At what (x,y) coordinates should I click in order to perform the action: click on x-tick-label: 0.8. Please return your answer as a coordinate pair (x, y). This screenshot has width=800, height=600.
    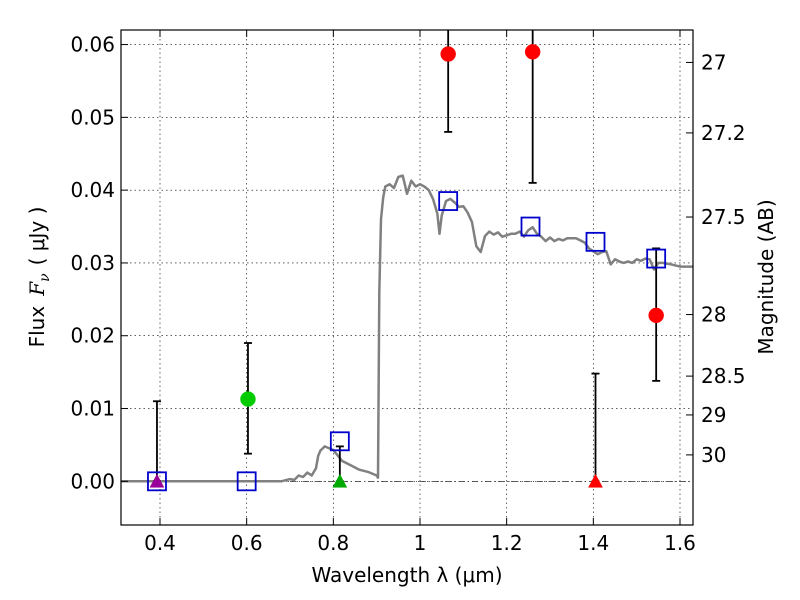
    Looking at the image, I should click on (333, 543).